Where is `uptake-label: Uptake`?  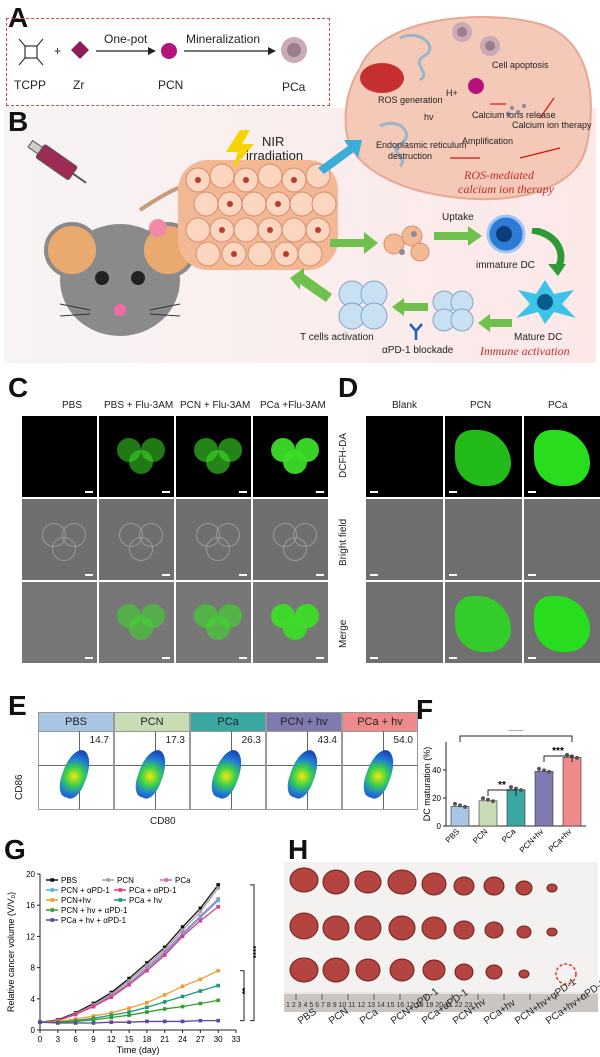 uptake-label: Uptake is located at coordinates (458, 217).